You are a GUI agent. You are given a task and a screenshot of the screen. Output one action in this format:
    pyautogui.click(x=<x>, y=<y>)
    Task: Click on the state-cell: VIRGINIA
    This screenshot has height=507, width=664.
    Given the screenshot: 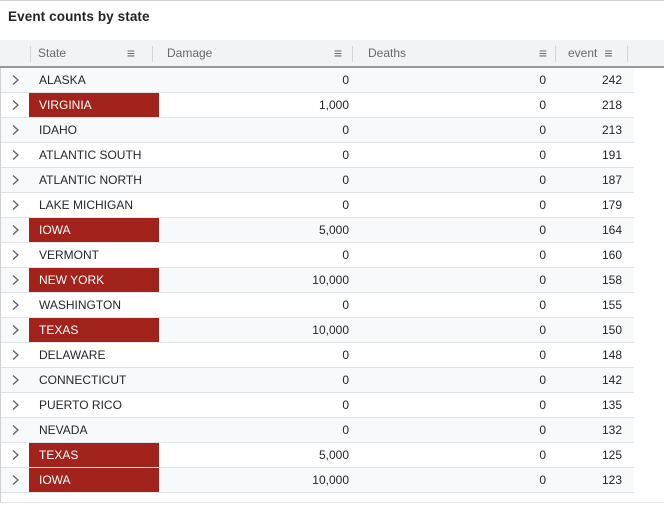 What is the action you would take?
    pyautogui.click(x=94, y=105)
    